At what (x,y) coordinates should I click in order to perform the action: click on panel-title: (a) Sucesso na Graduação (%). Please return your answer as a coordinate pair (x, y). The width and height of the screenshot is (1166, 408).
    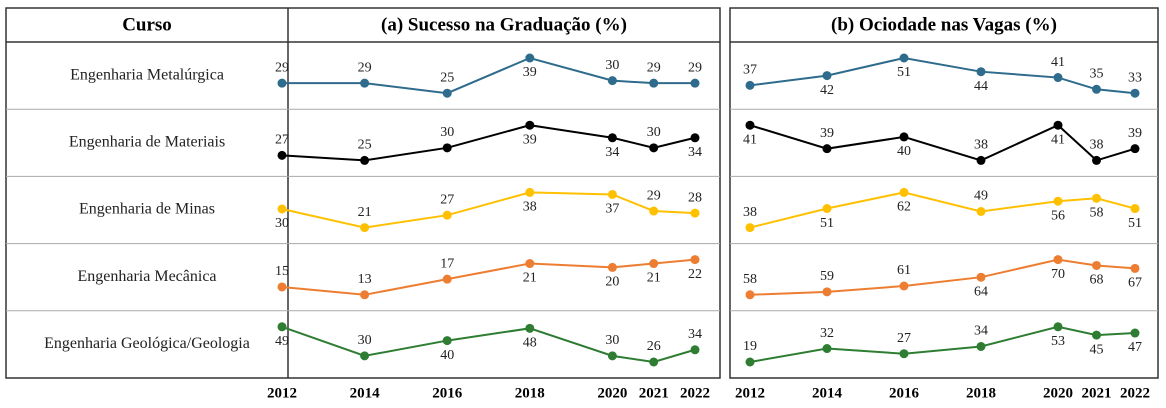
    Looking at the image, I should click on (504, 24).